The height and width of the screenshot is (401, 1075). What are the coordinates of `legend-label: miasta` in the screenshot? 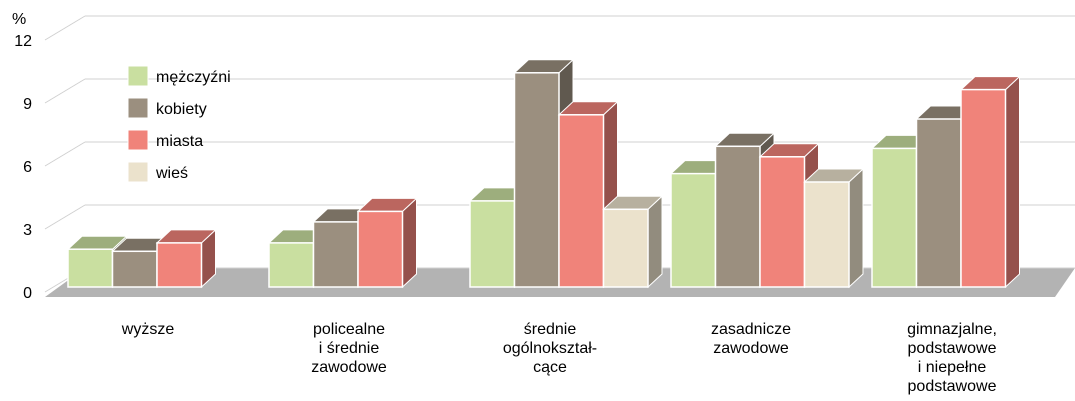 It's located at (179, 141).